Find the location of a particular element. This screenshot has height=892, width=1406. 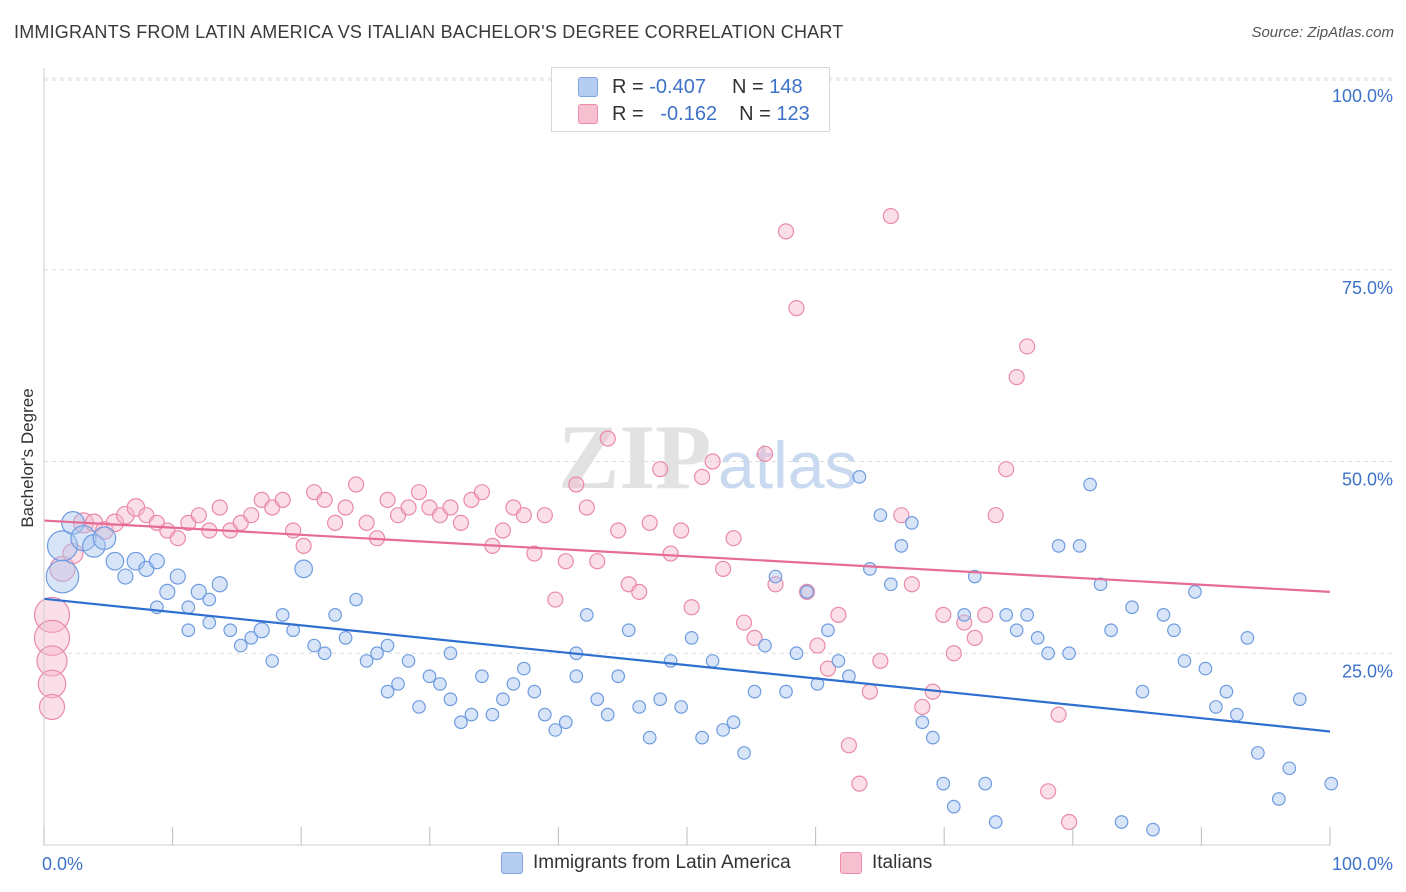

trend-line-italians is located at coordinates (687, 556).